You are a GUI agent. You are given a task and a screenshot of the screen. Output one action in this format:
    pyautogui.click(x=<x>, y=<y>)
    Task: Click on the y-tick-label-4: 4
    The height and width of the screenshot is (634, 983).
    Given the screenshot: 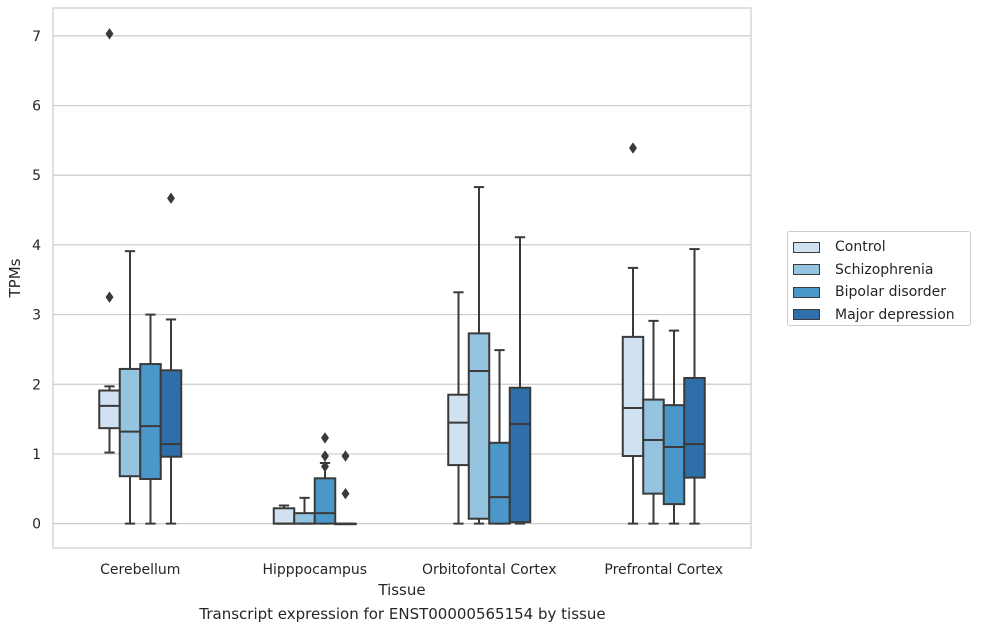 What is the action you would take?
    pyautogui.click(x=36, y=246)
    